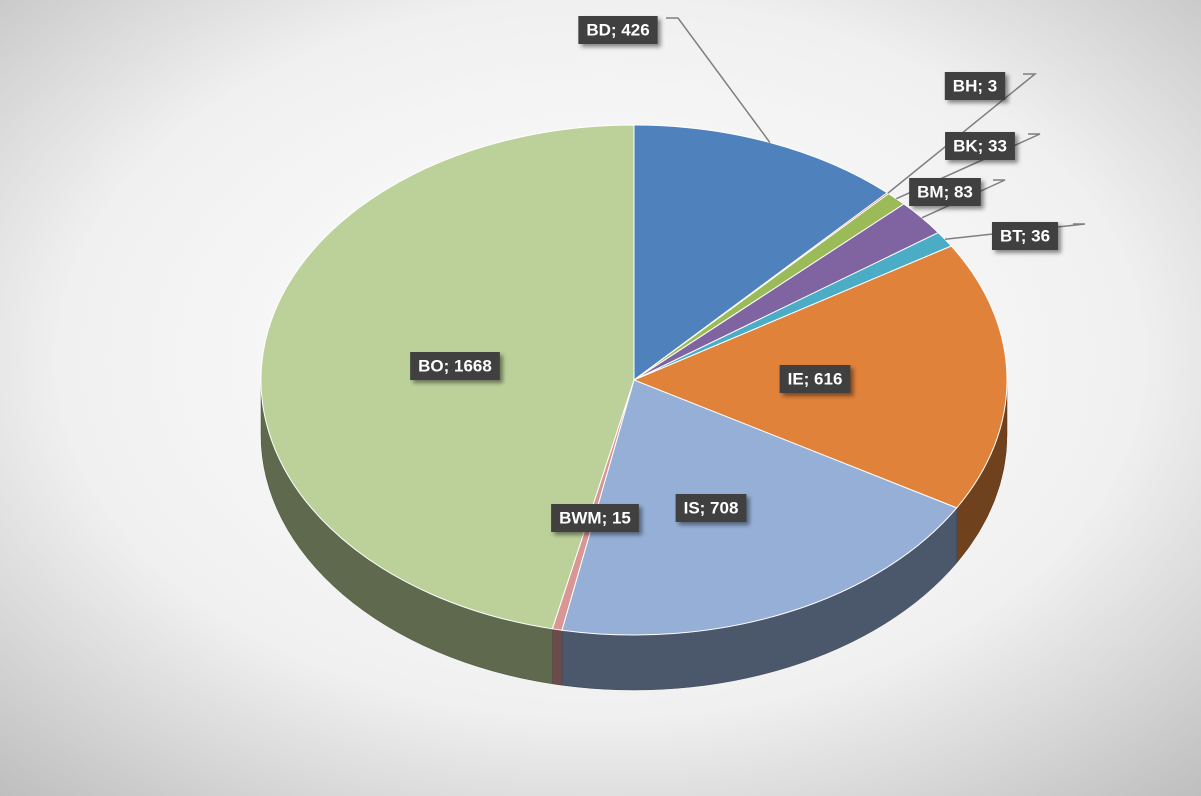 The width and height of the screenshot is (1201, 796). I want to click on data-label-group: BD; 426, so click(618, 30).